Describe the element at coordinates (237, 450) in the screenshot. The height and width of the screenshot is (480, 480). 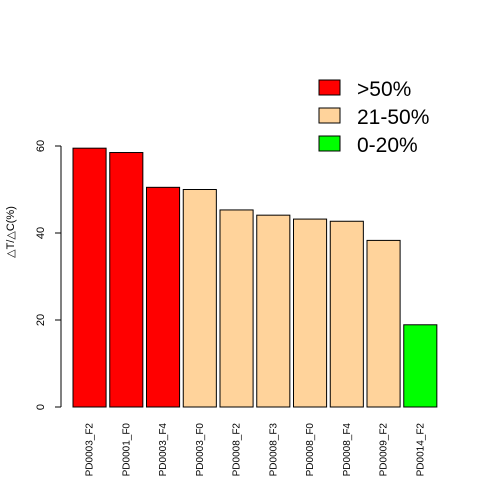
I see `x-tick-label: PD0008_F2` at that location.